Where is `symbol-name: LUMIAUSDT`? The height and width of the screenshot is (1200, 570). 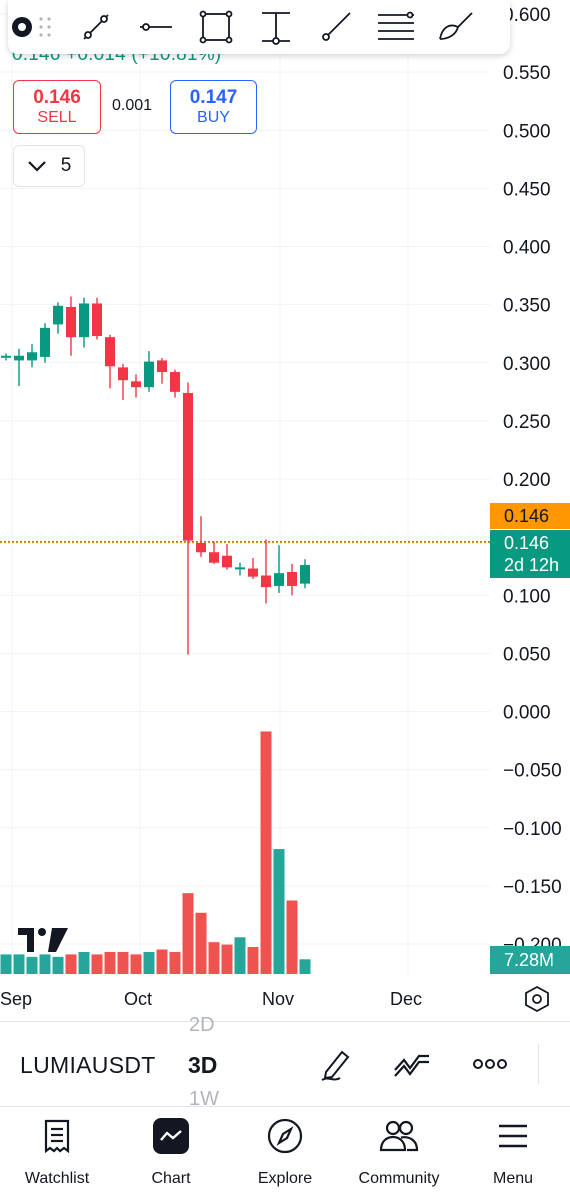
symbol-name: LUMIAUSDT is located at coordinates (88, 1065).